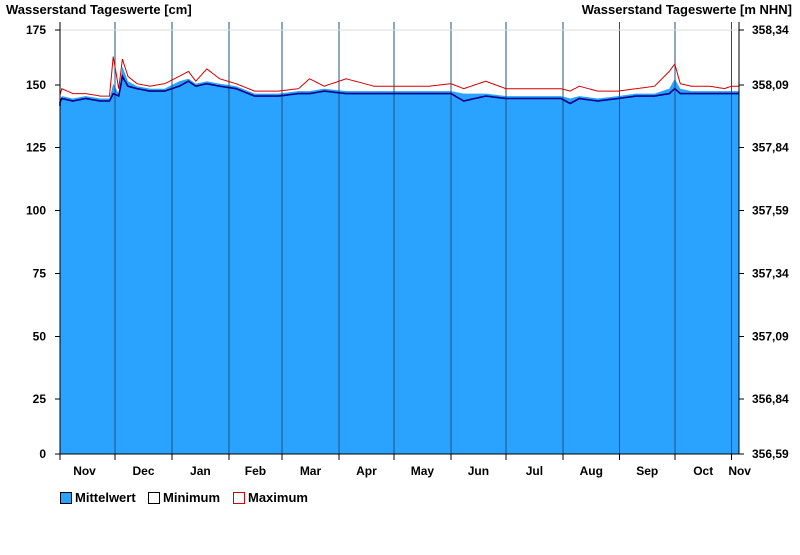  Describe the element at coordinates (770, 273) in the screenshot. I see `y-tick-label-right-3: 357,34` at that location.